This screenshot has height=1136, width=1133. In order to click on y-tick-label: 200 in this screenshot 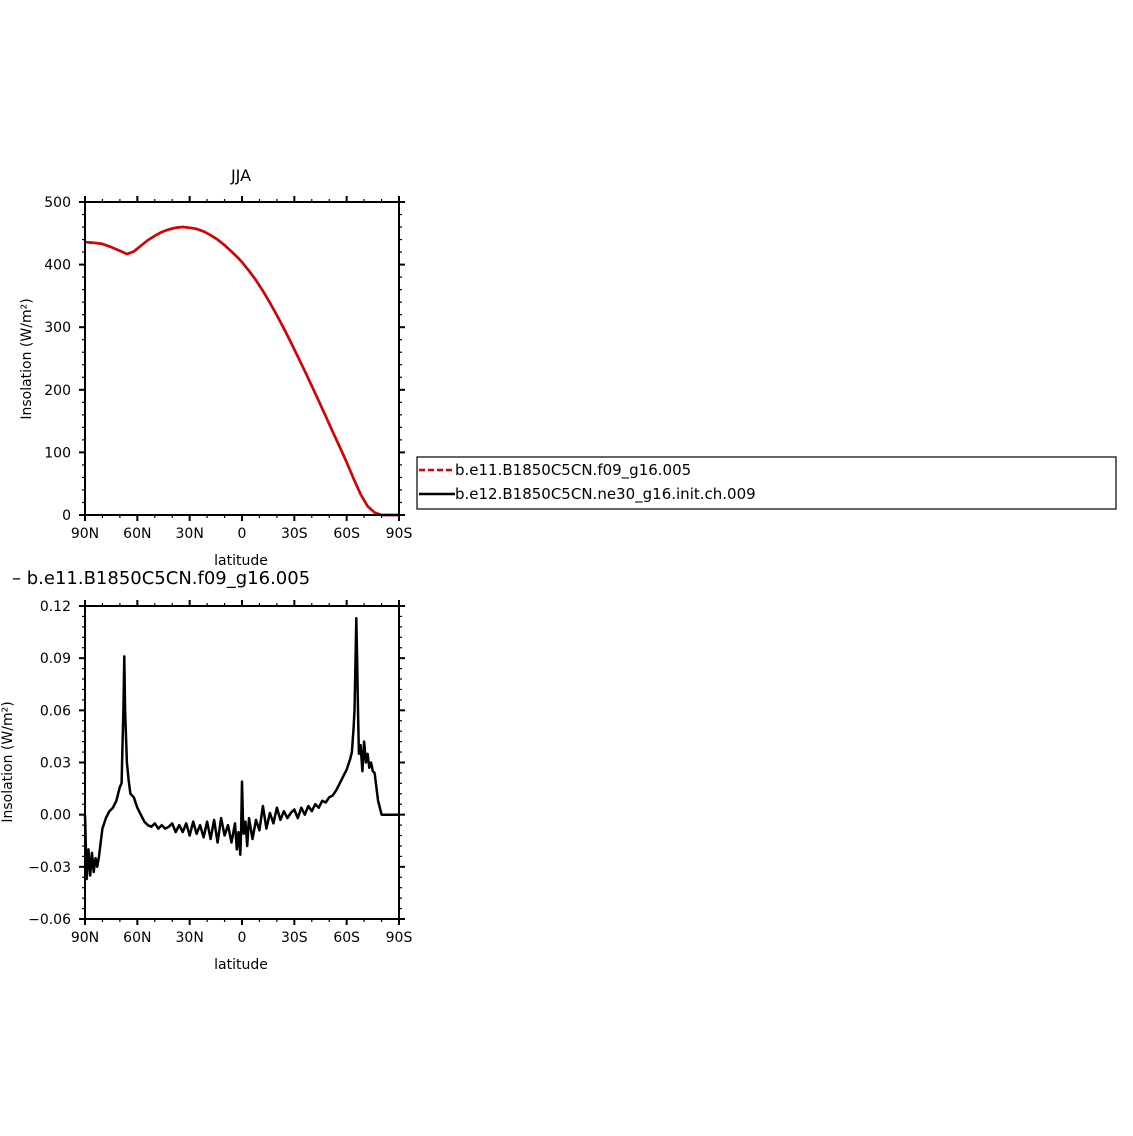, I will do `click(57, 391)`.